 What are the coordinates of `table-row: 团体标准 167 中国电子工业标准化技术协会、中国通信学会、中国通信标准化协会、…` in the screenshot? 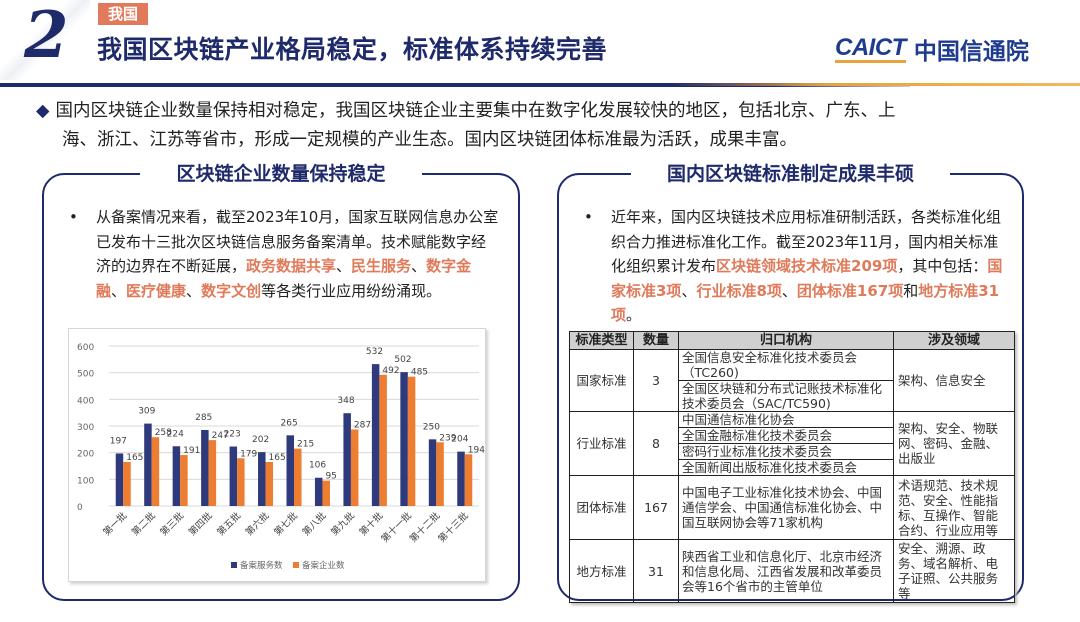 It's located at (792, 507).